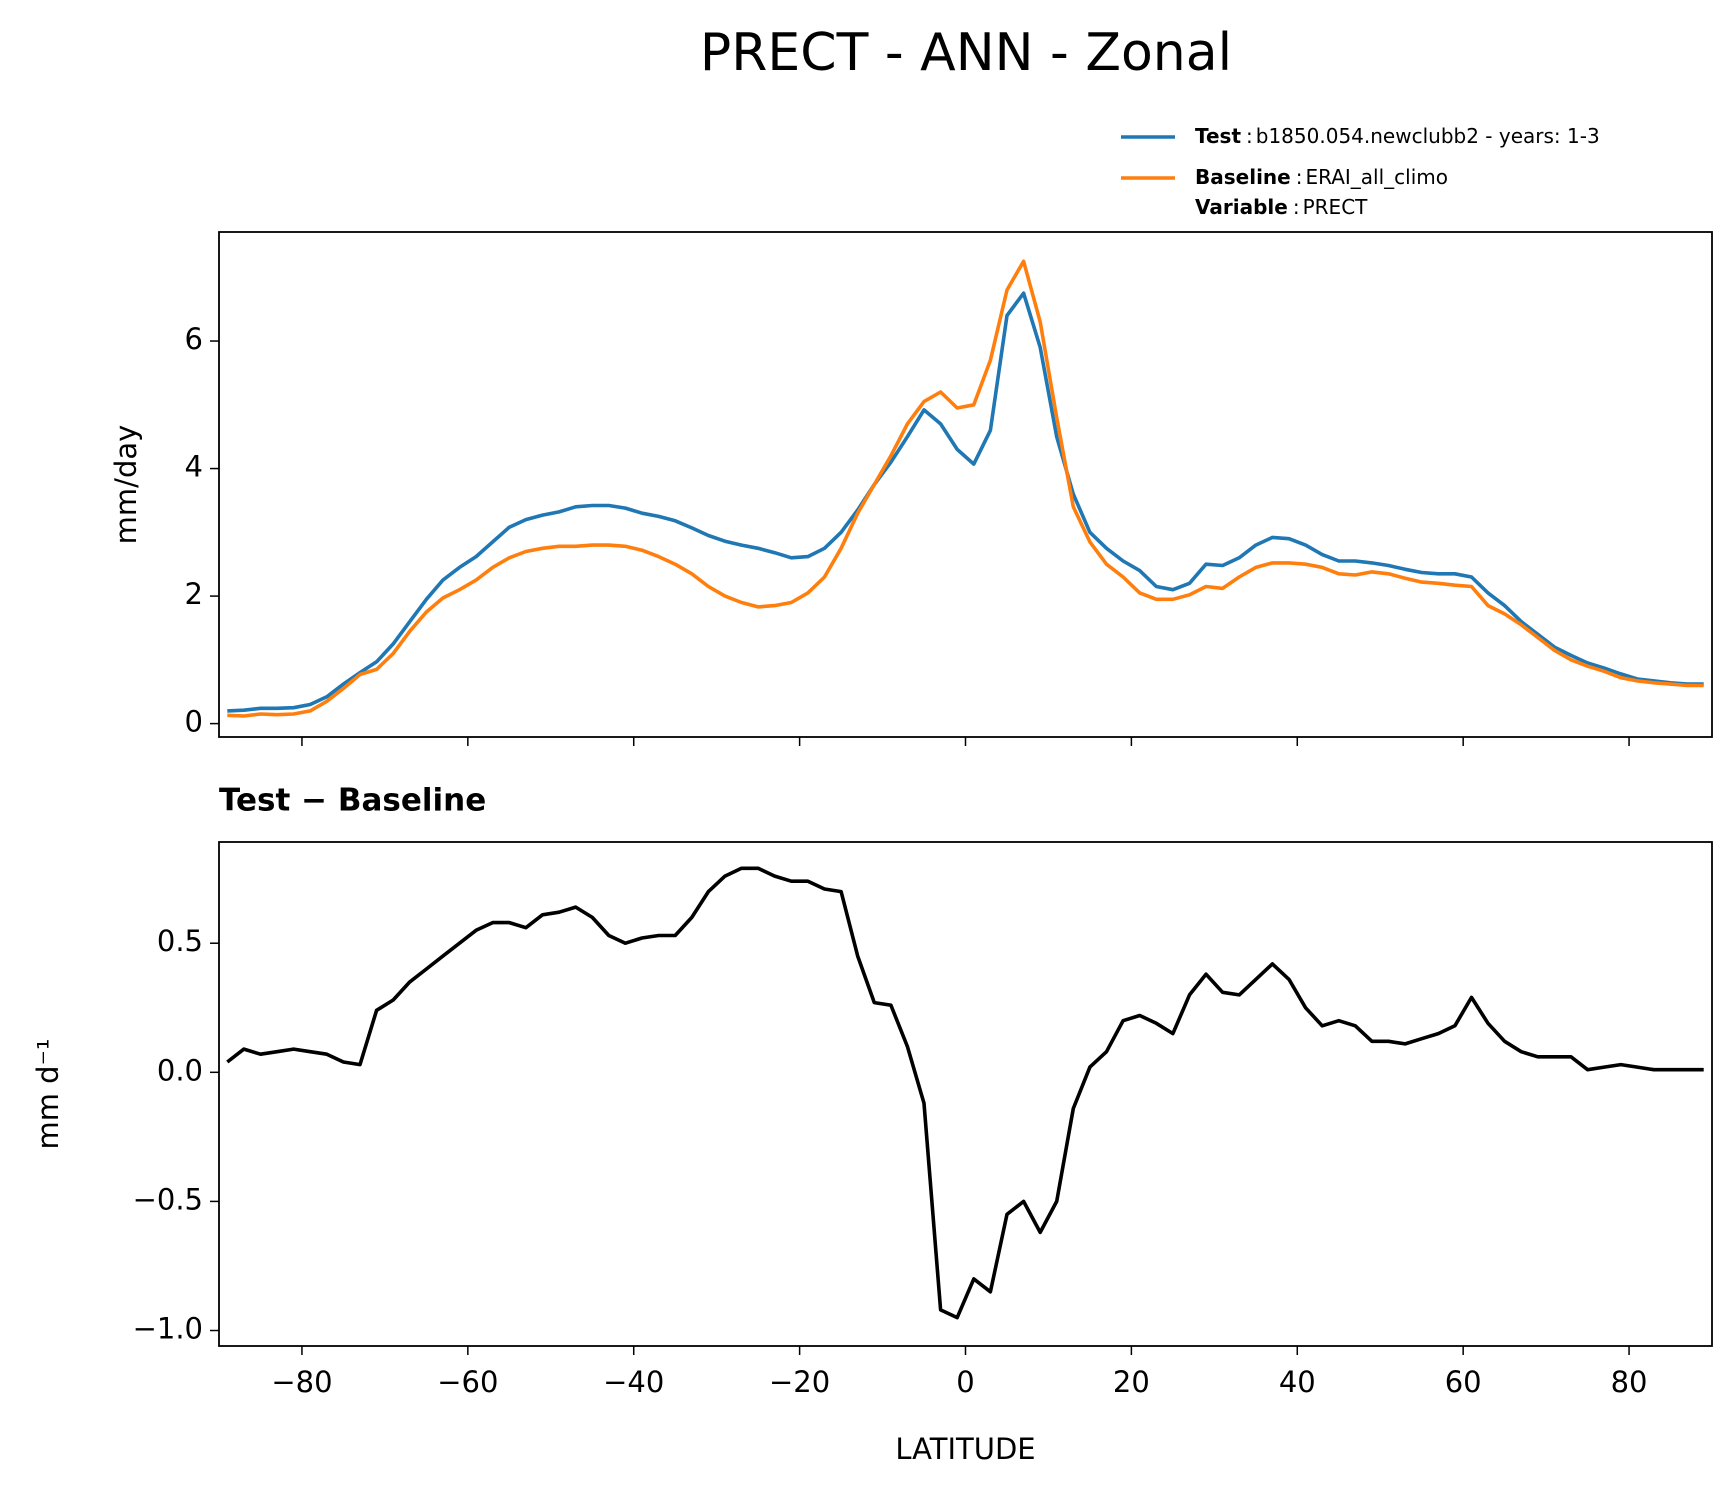  What do you see at coordinates (965, 1449) in the screenshot?
I see `x-axis-label: LATITUDE` at bounding box center [965, 1449].